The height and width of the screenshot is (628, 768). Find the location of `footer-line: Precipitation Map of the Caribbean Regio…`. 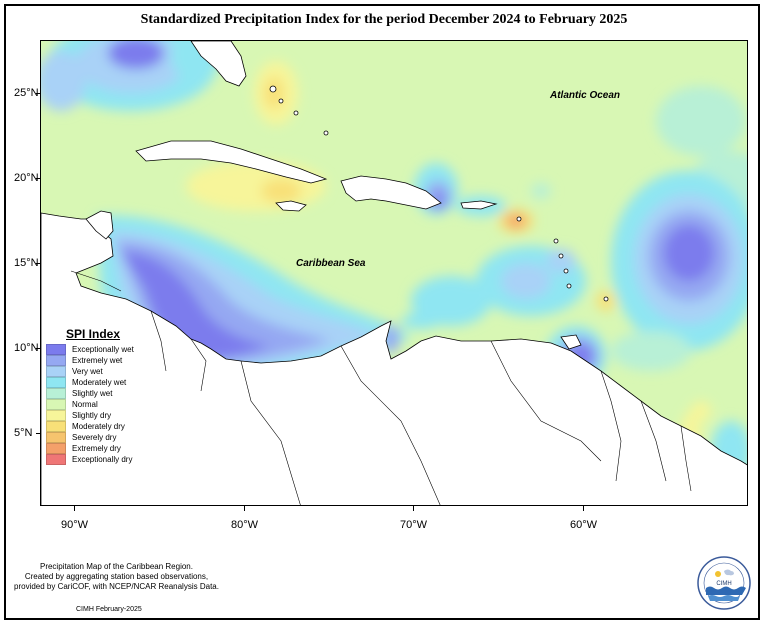

footer-line: Precipitation Map of the Caribbean Regio… is located at coordinates (116, 566).